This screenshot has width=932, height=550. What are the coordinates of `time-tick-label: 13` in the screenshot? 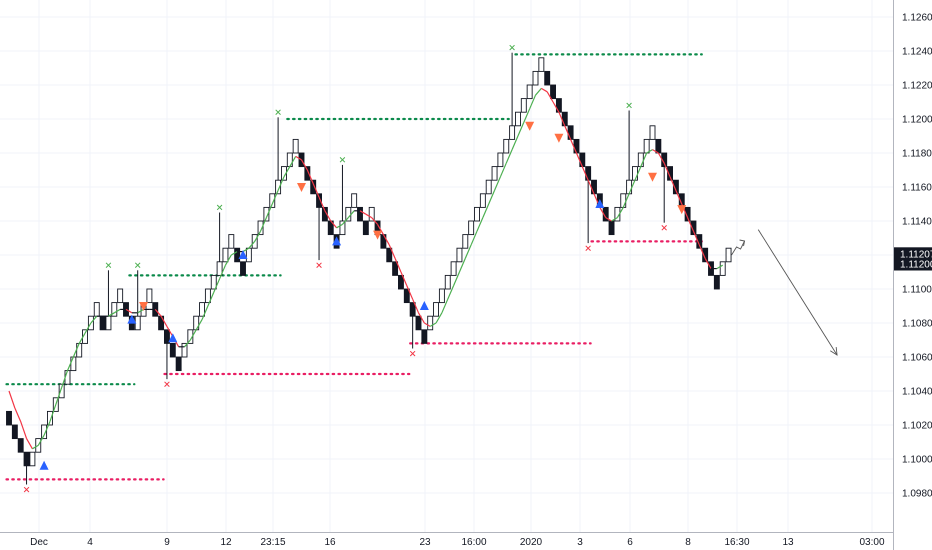 It's located at (788, 542).